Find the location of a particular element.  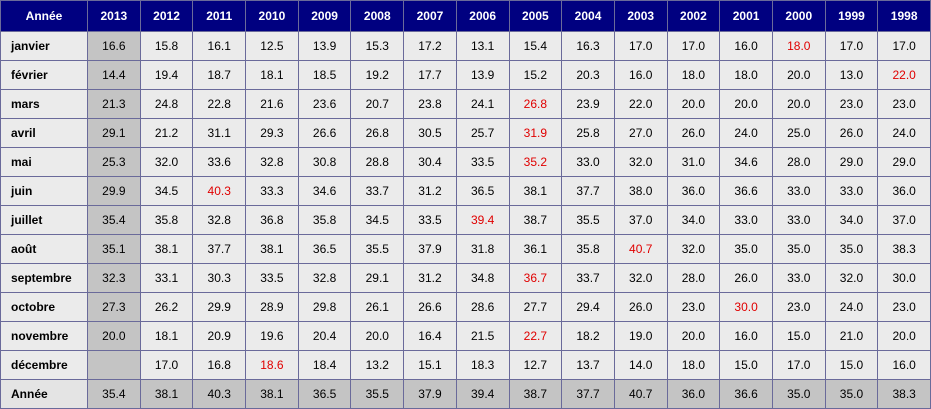

value-cell: 19.4 is located at coordinates (166, 75).